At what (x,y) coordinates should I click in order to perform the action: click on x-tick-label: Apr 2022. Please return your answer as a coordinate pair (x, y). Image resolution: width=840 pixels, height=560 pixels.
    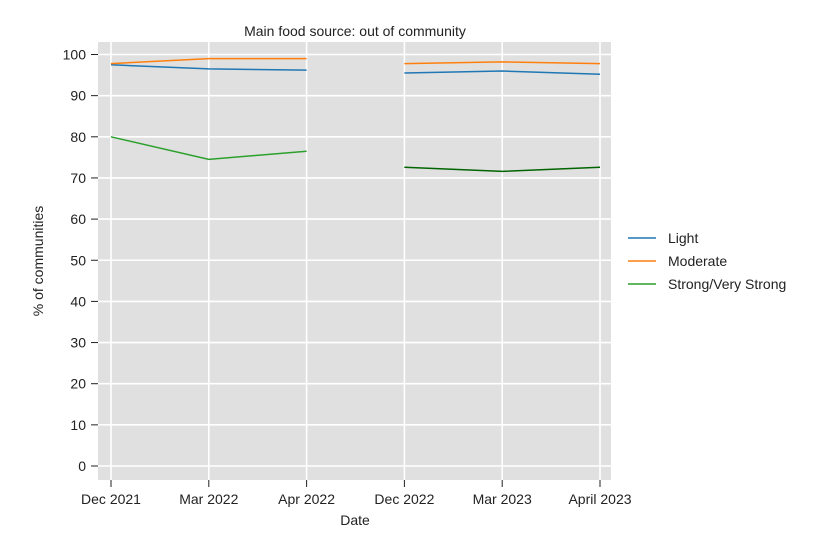
    Looking at the image, I should click on (306, 499).